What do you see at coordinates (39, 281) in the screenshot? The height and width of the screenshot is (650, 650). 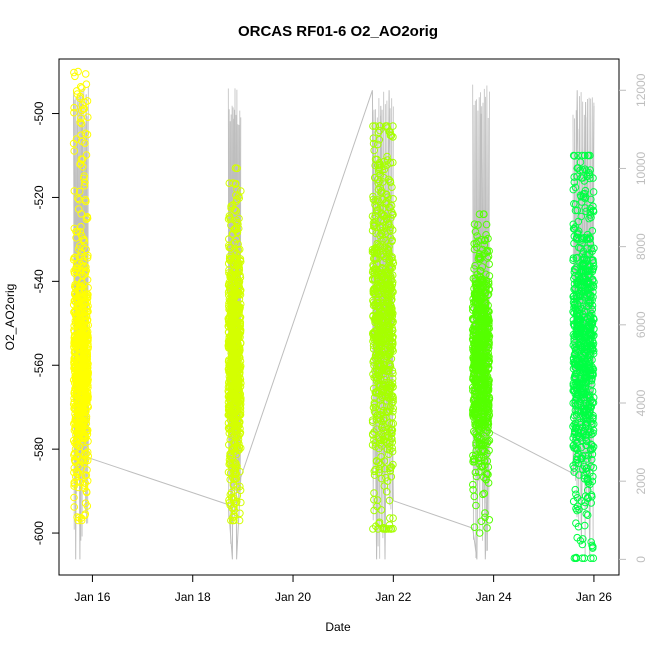 I see `y-tick-label: -540` at bounding box center [39, 281].